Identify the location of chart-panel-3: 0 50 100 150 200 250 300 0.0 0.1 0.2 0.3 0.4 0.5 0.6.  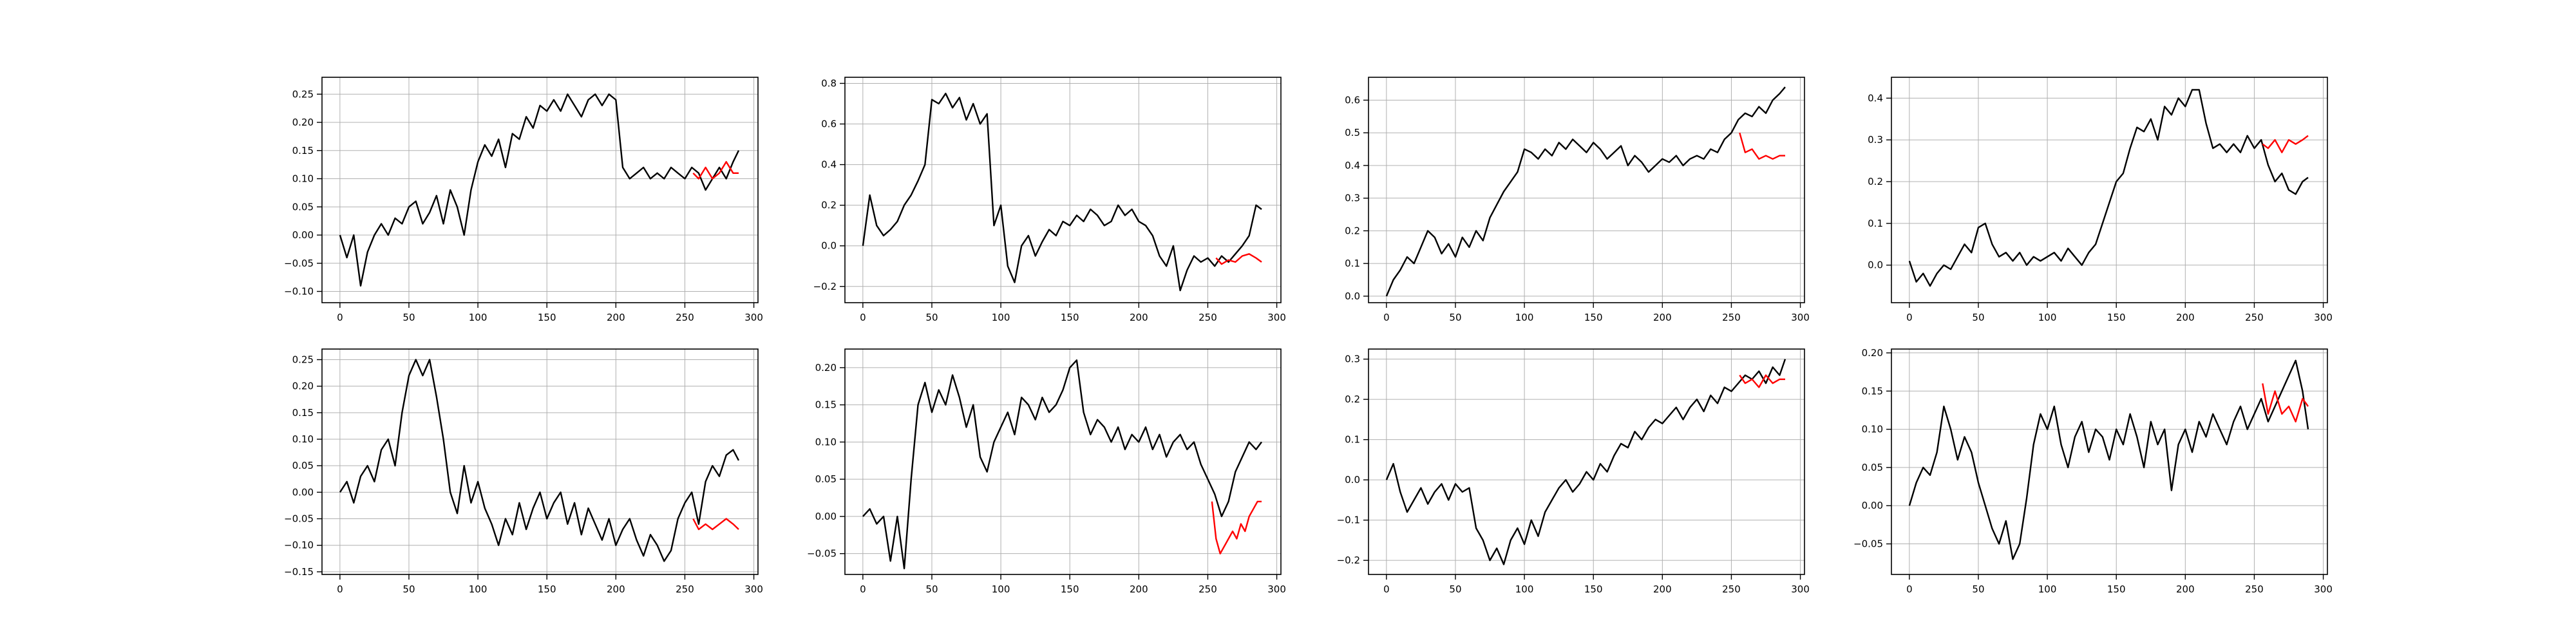
(1578, 200).